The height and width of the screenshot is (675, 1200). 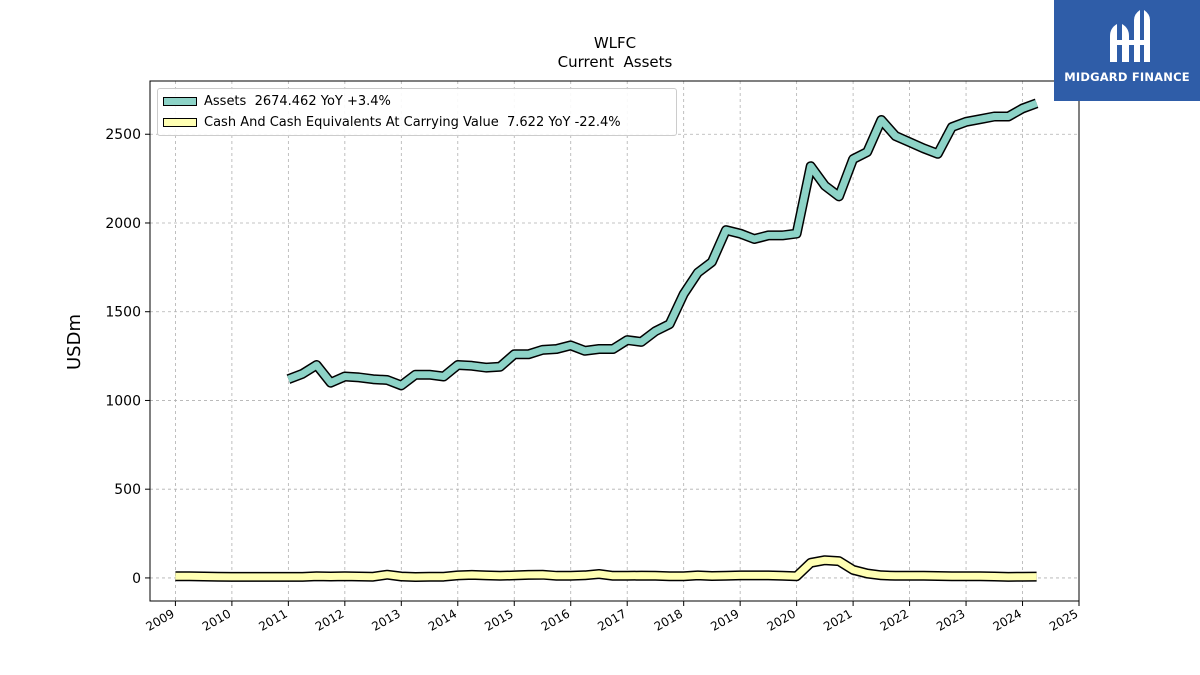 I want to click on x-tick-label: 2017, so click(x=611, y=619).